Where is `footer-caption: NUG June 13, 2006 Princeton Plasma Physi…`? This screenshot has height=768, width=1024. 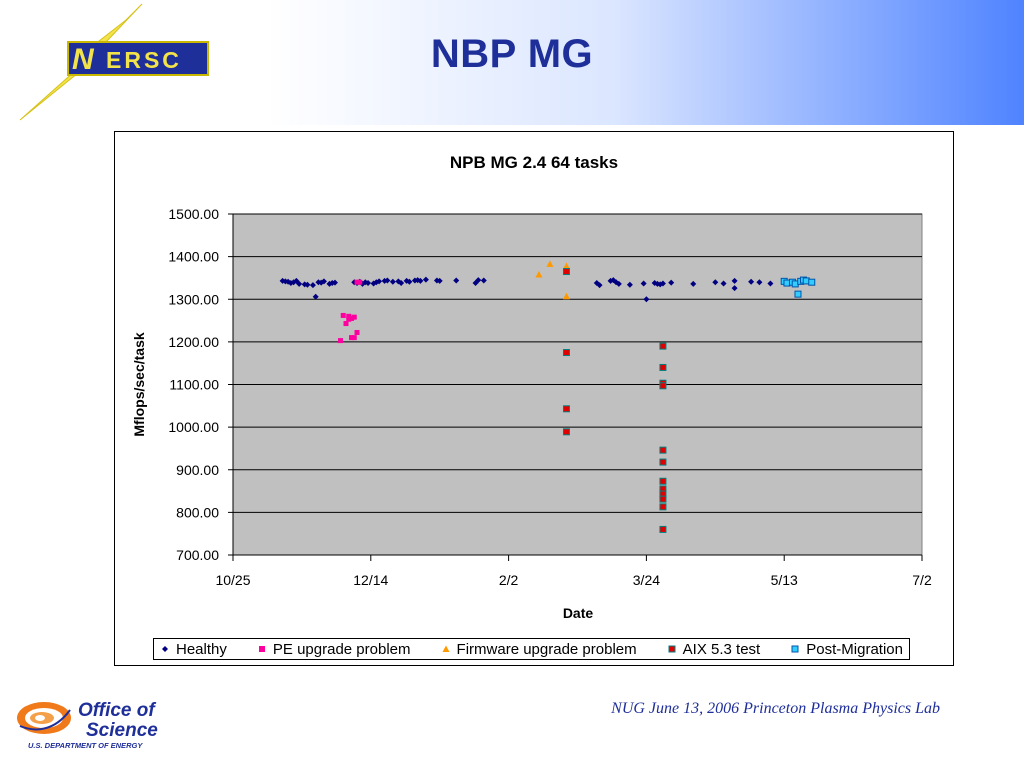 footer-caption: NUG June 13, 2006 Princeton Plasma Physi… is located at coordinates (775, 708).